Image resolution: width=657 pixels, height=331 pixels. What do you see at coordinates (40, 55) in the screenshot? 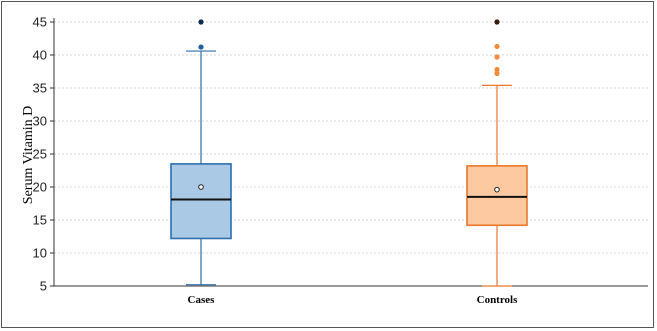
I see `y-tick-label: 40` at bounding box center [40, 55].